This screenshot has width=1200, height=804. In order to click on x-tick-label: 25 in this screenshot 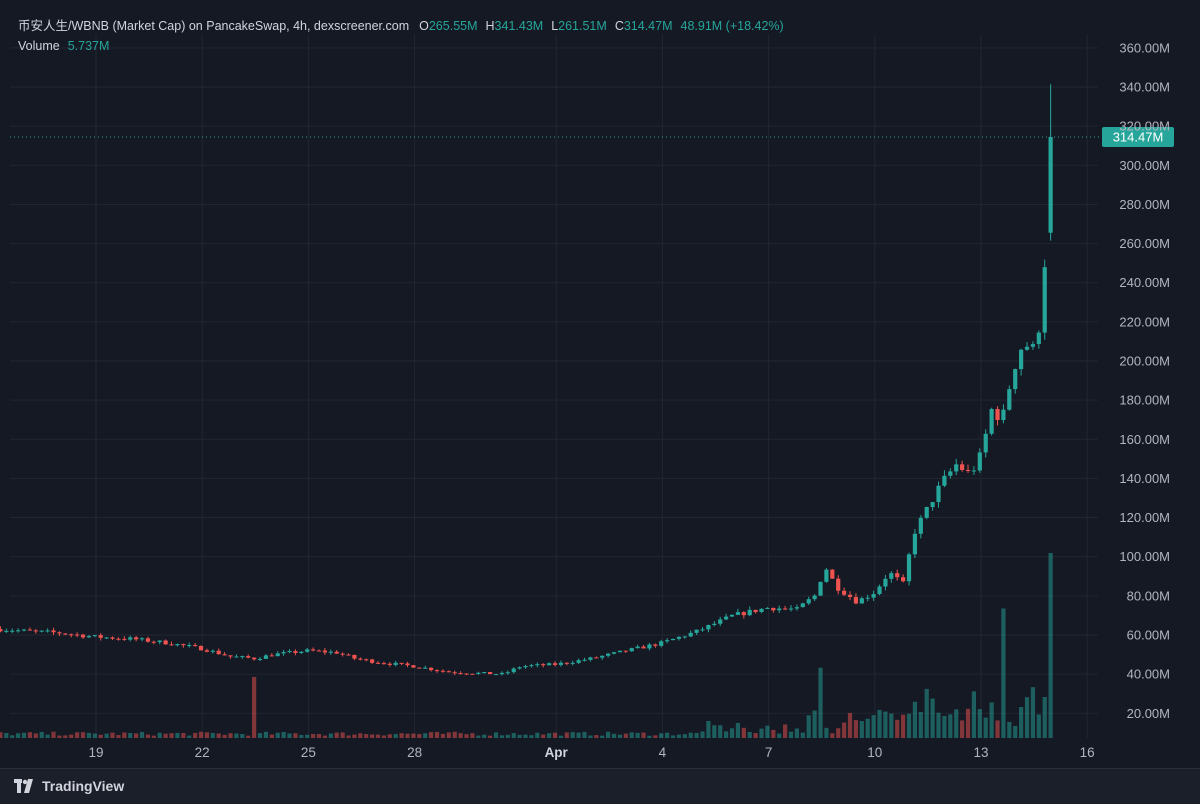, I will do `click(308, 752)`.